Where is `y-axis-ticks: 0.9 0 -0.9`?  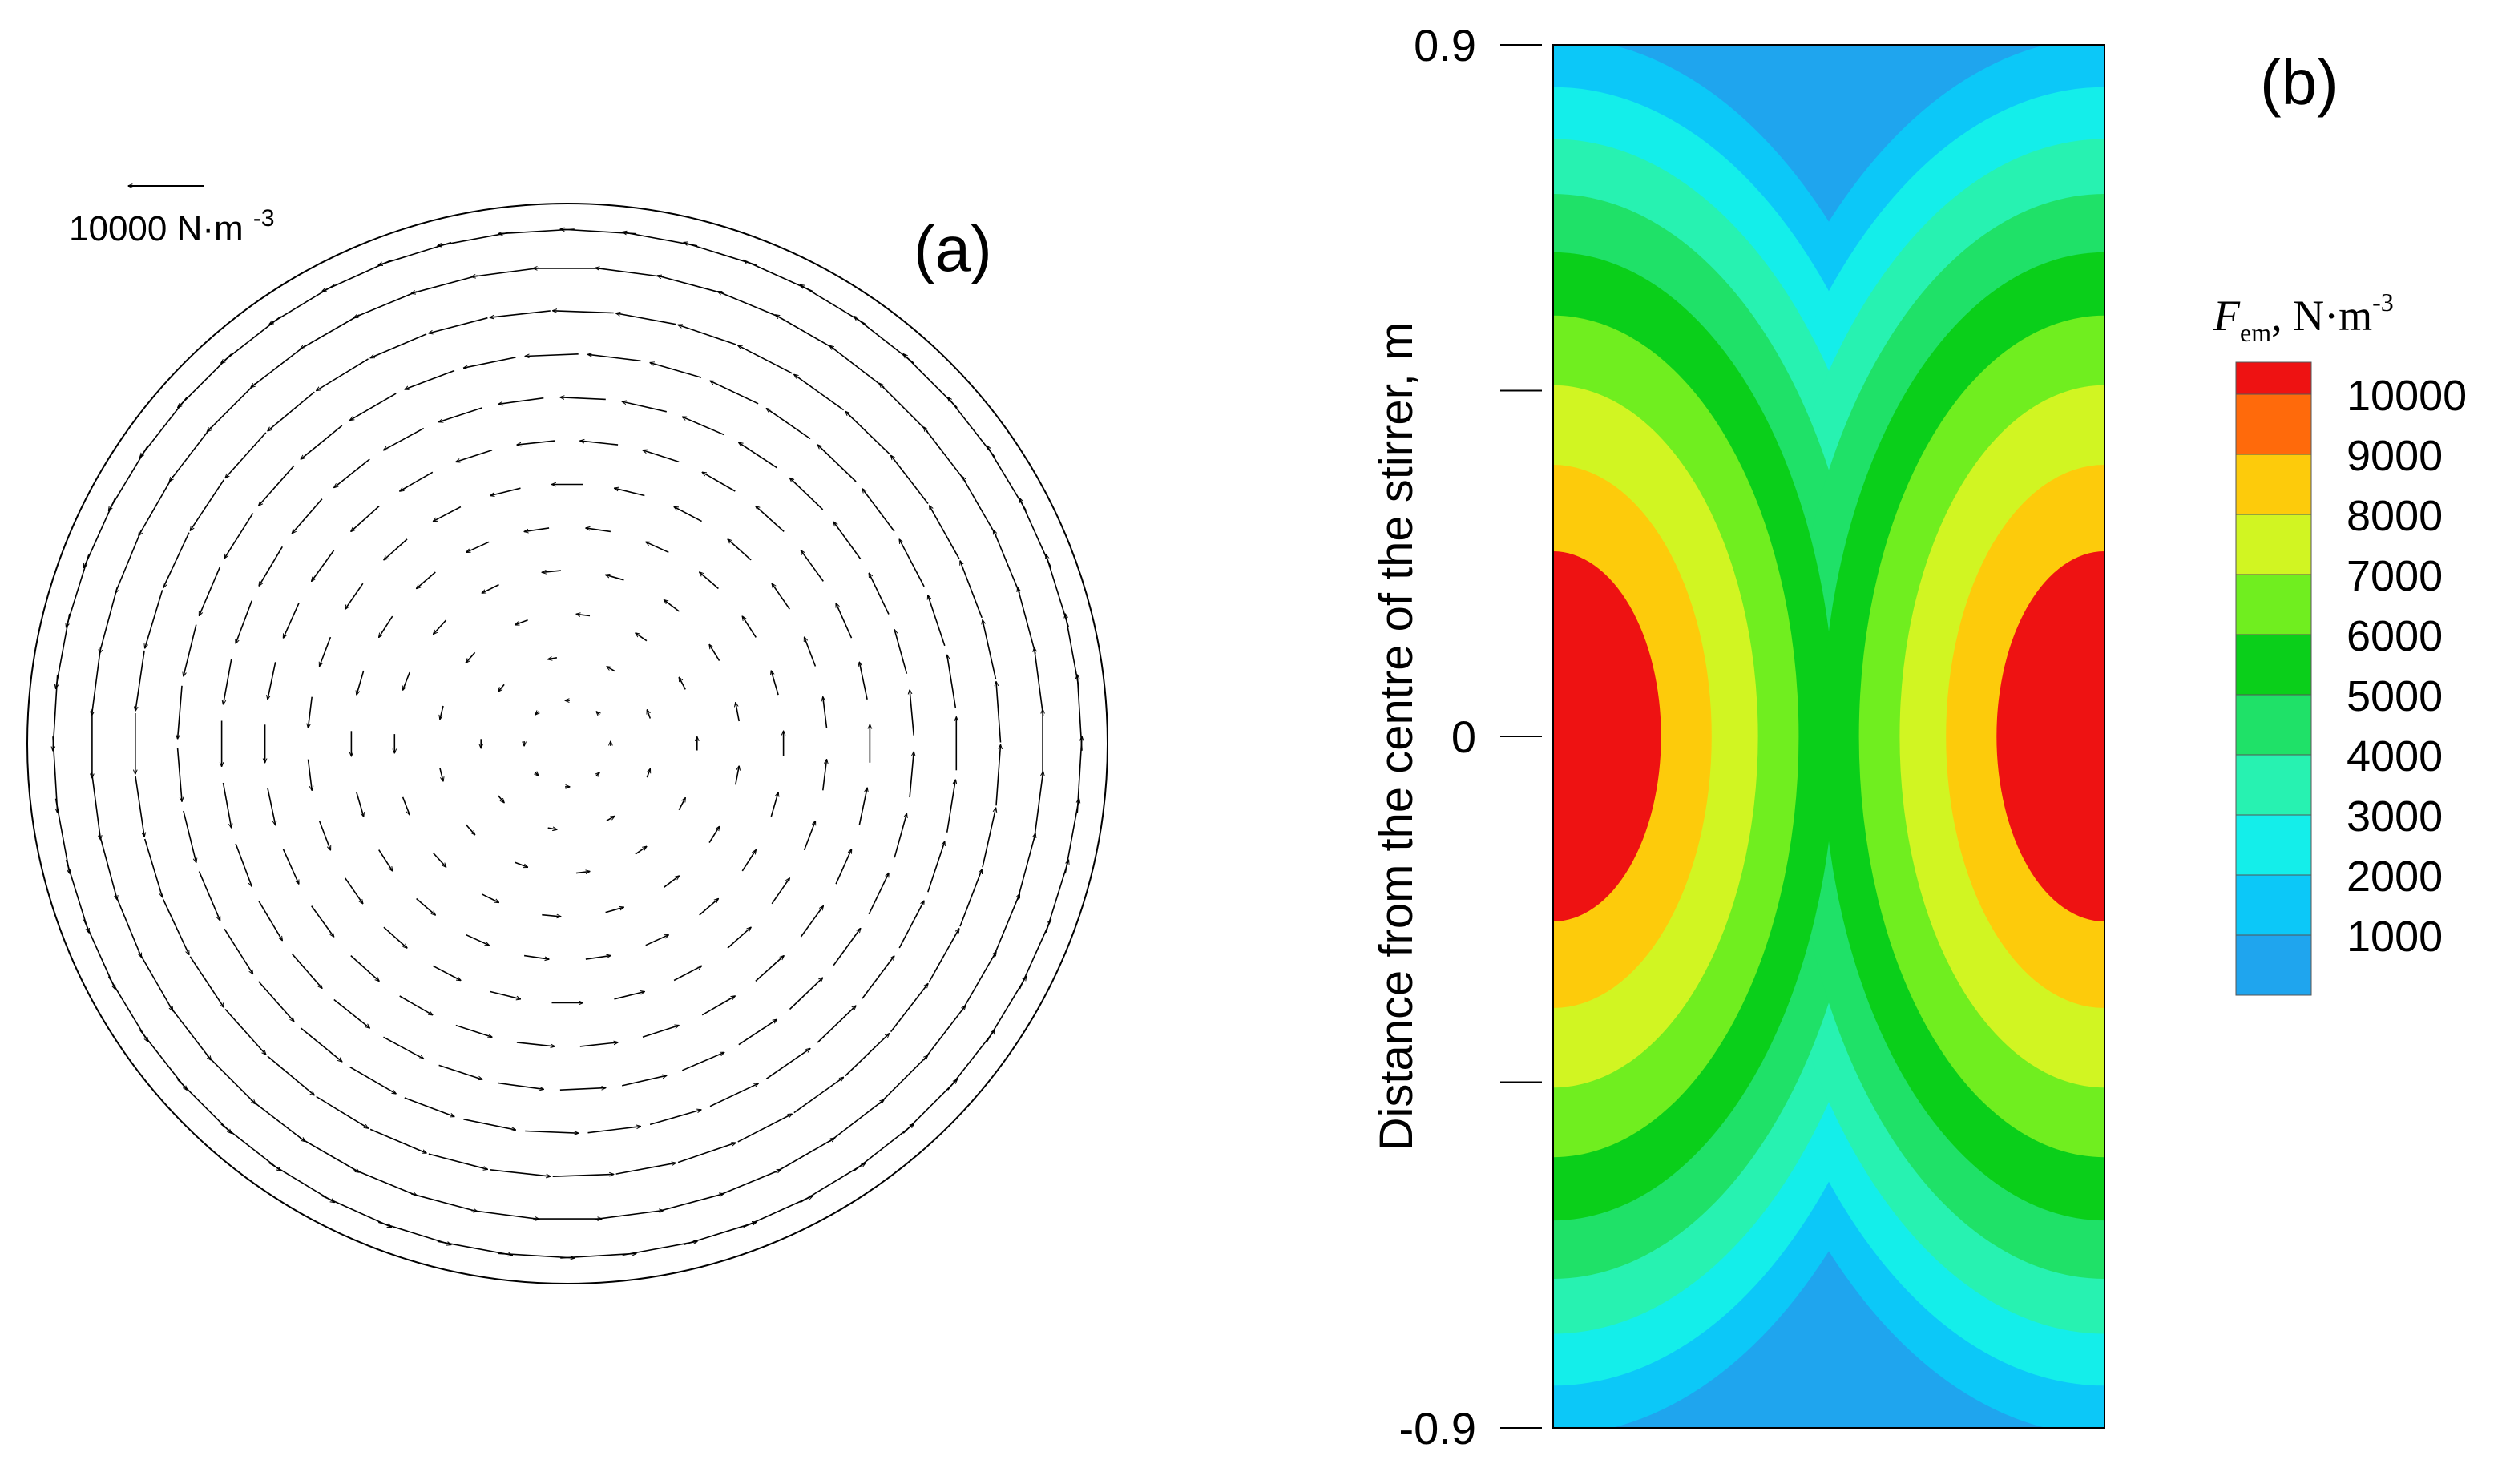 y-axis-ticks: 0.9 0 -0.9 is located at coordinates (1470, 737).